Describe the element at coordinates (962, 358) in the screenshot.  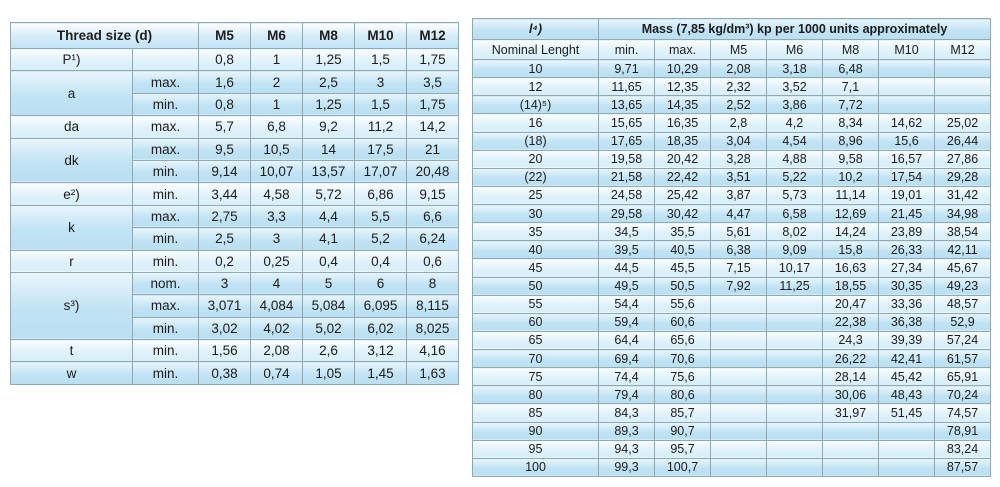
I see `value-cell: 61,57` at that location.